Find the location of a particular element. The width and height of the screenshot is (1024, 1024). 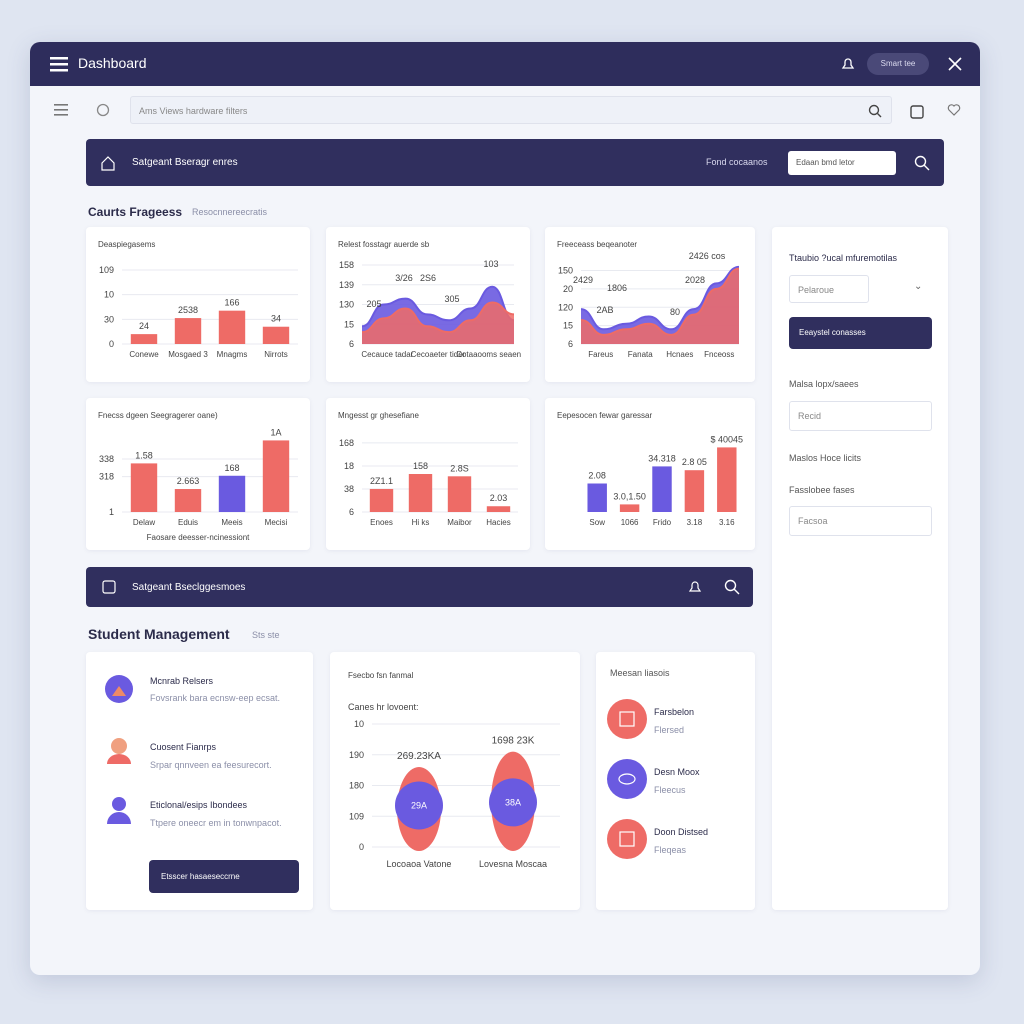

select: Pelaroue is located at coordinates (829, 289).